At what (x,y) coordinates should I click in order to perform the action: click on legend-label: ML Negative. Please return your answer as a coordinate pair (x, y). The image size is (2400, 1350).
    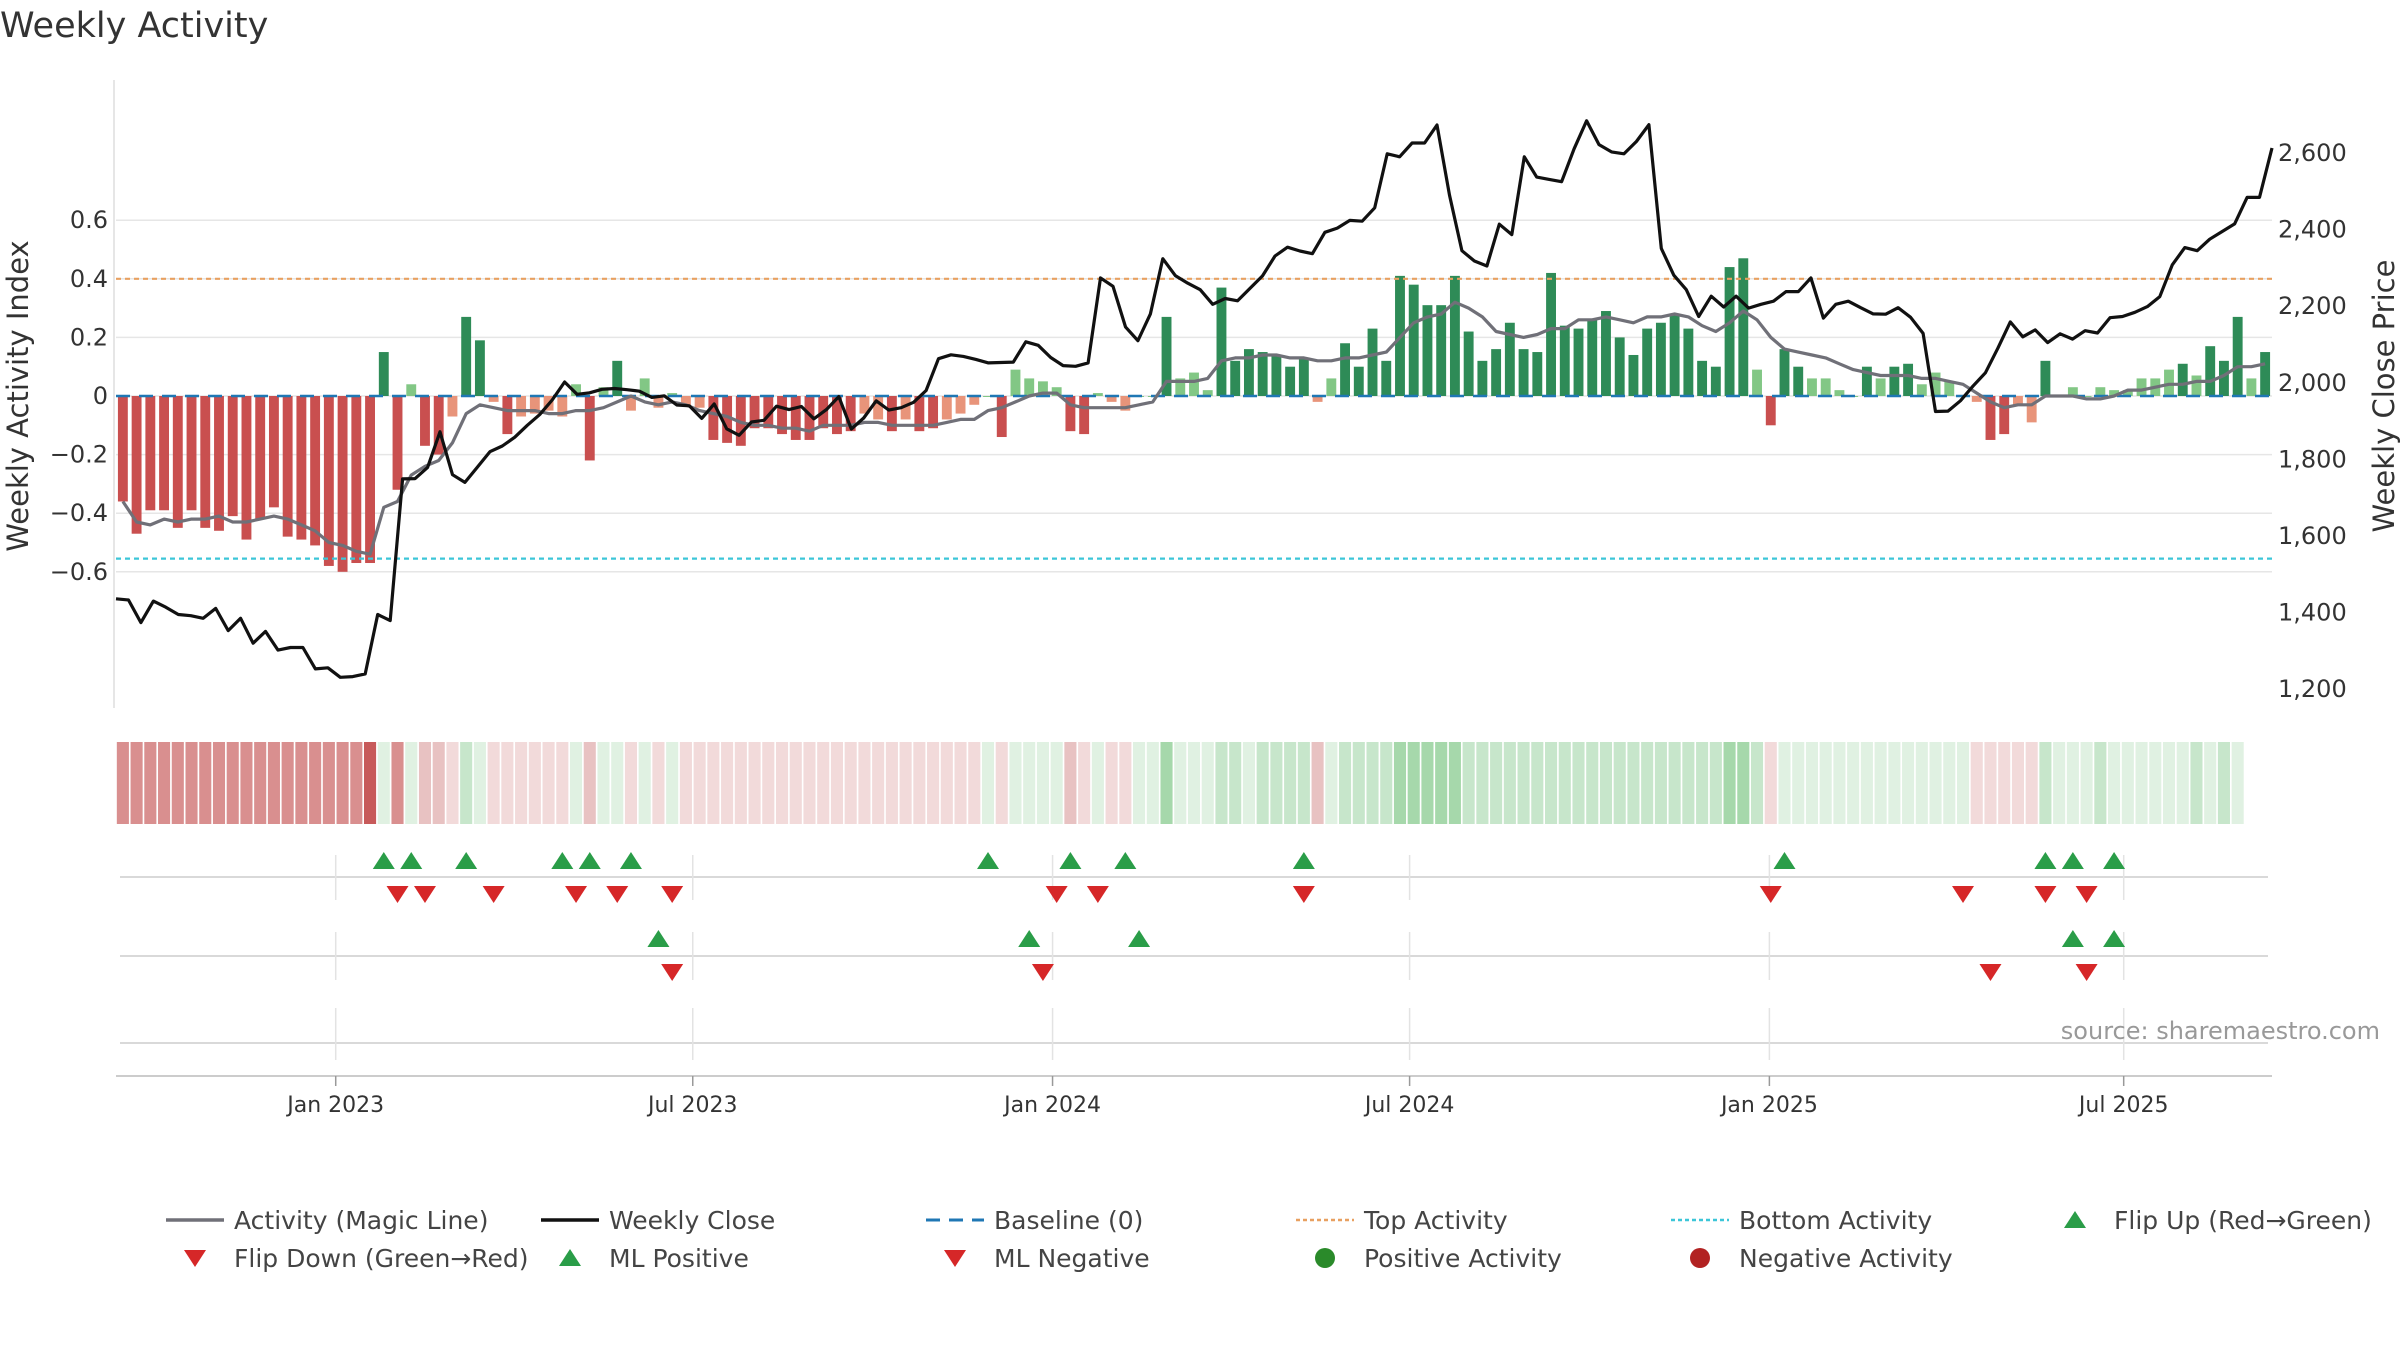
    Looking at the image, I should click on (1072, 1258).